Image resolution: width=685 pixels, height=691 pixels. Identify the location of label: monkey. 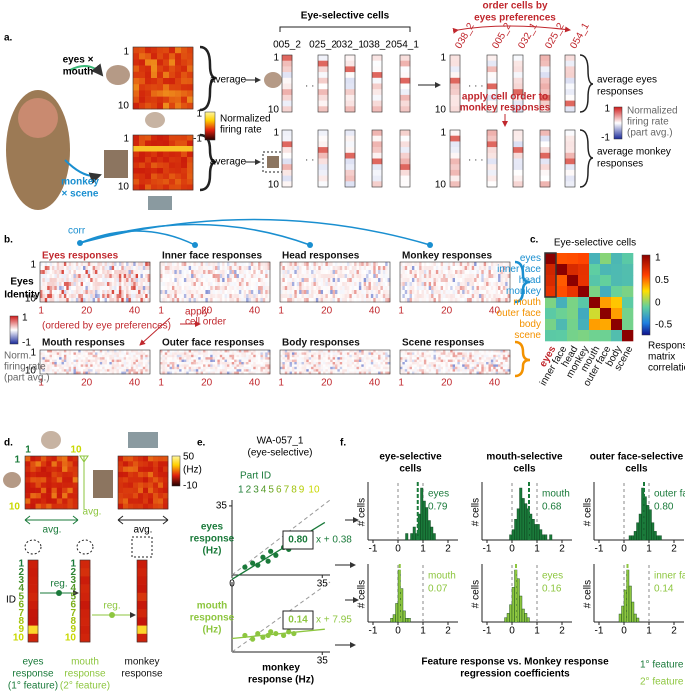
(80, 182).